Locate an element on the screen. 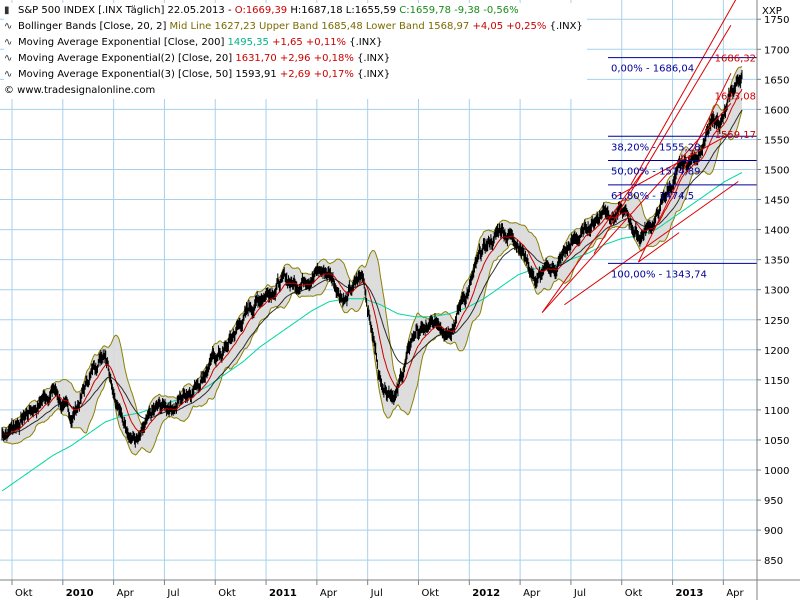 The height and width of the screenshot is (600, 800). low-value: L:1655,59 is located at coordinates (371, 10).